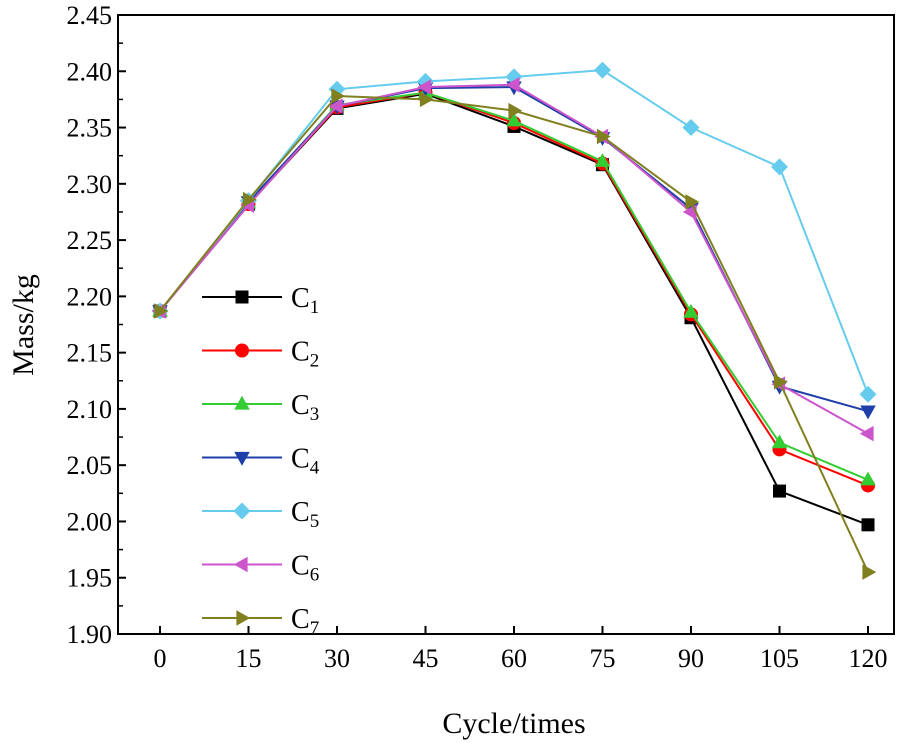  Describe the element at coordinates (305, 300) in the screenshot. I see `legend-label: C1` at that location.